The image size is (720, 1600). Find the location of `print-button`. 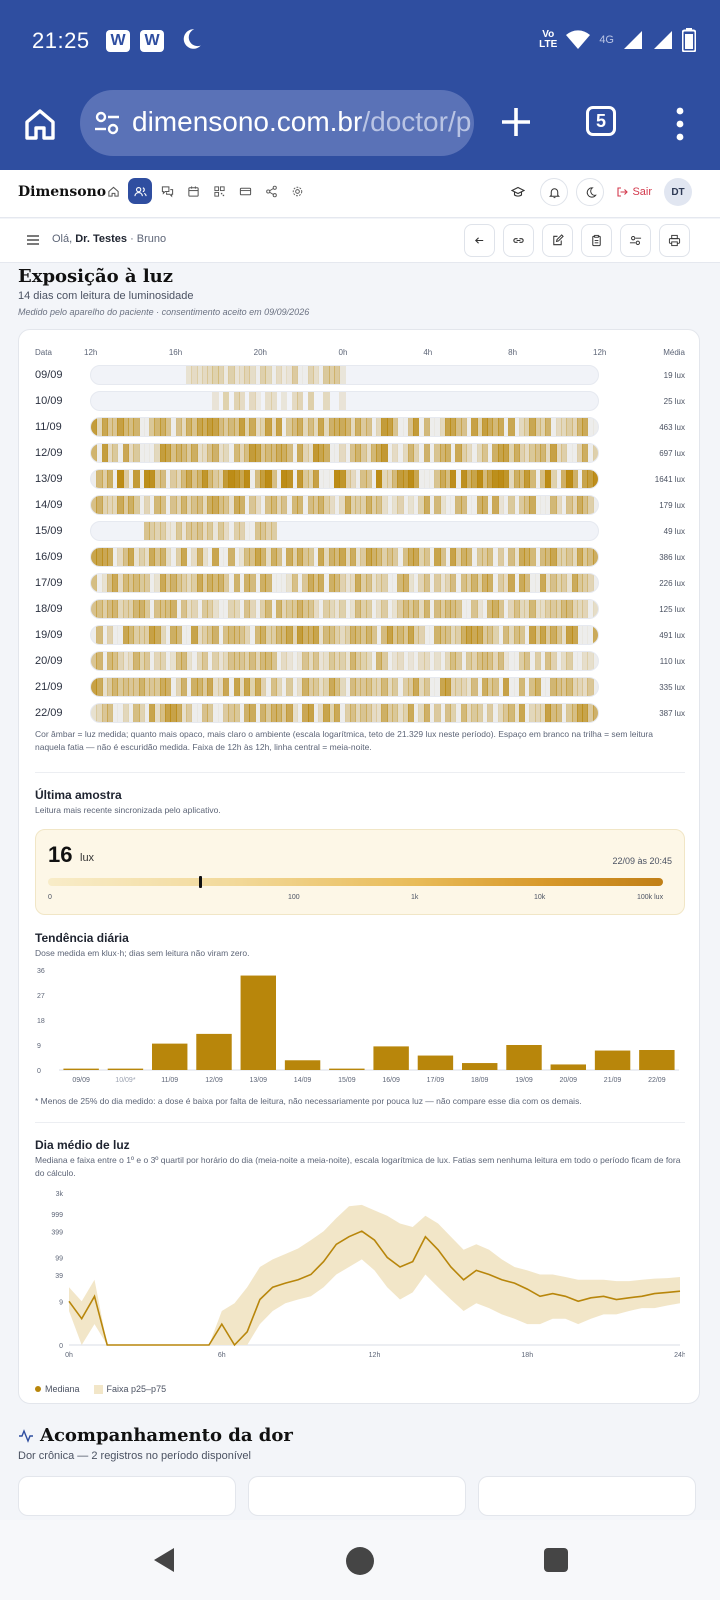

print-button is located at coordinates (674, 240).